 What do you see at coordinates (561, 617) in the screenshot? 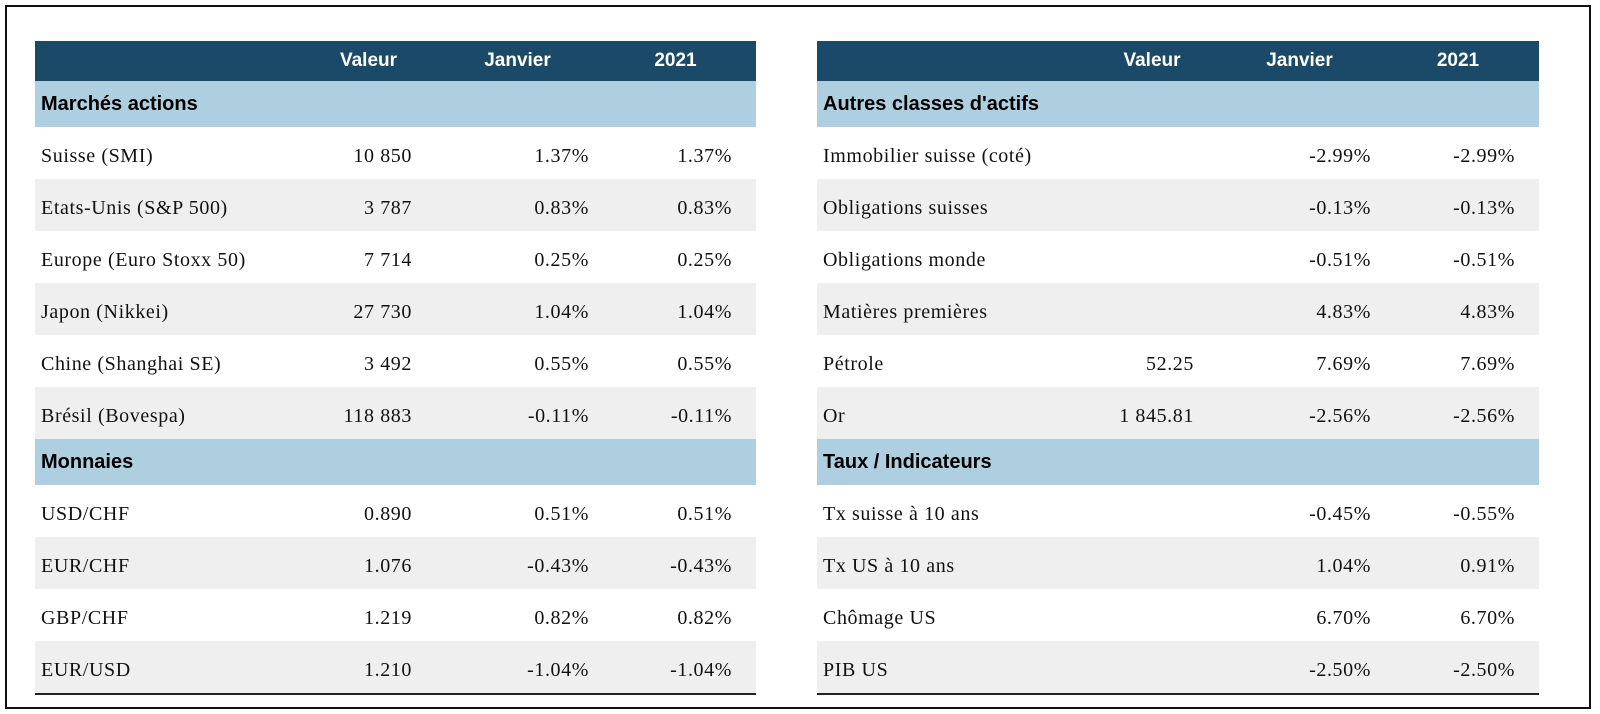
I see `row-janvier: 0.82%` at bounding box center [561, 617].